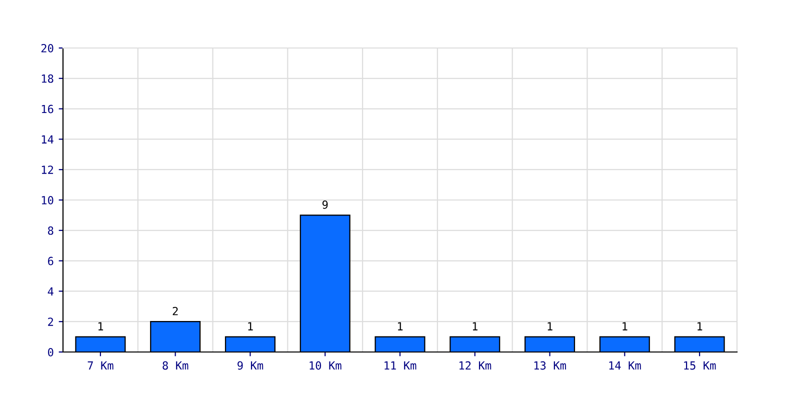  What do you see at coordinates (175, 365) in the screenshot?
I see `x-tick-label: 8 Km` at bounding box center [175, 365].